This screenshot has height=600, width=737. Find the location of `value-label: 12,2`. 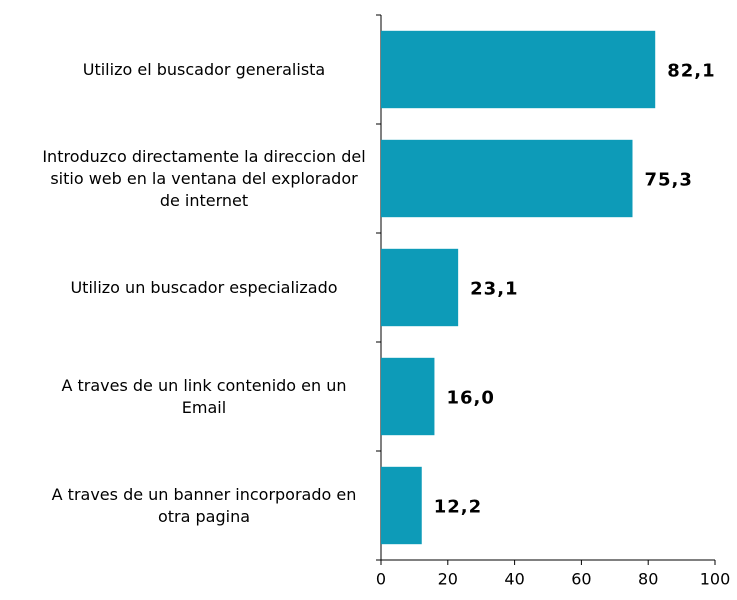

value-label: 12,2 is located at coordinates (458, 507).